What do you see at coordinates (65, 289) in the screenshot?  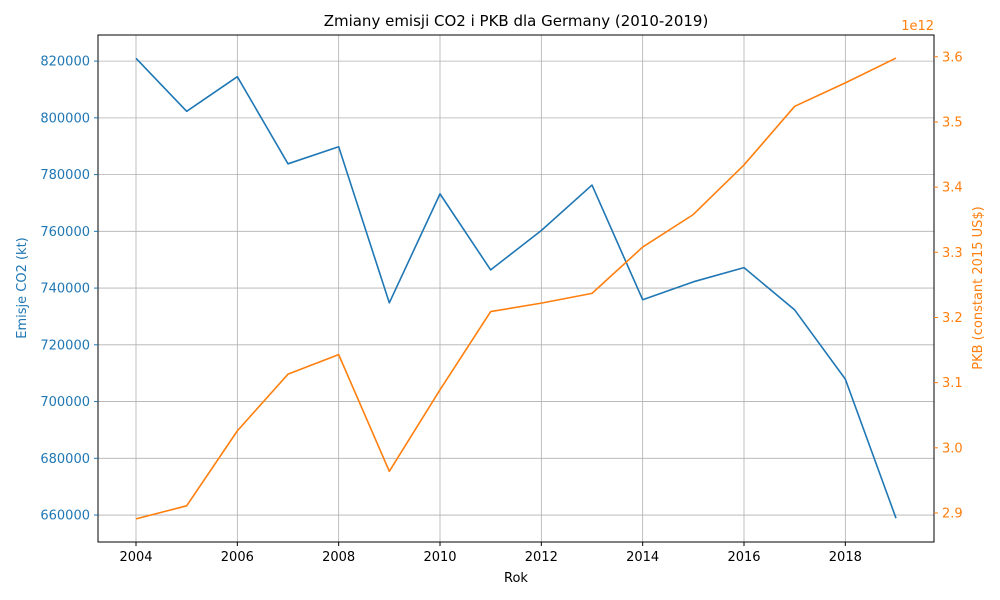 I see `left-y-tick-label: 740000` at bounding box center [65, 289].